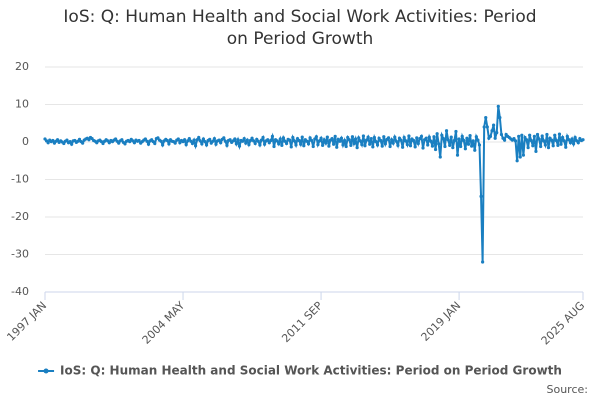 This screenshot has height=400, width=600. I want to click on y-tick-label: 20, so click(22, 66).